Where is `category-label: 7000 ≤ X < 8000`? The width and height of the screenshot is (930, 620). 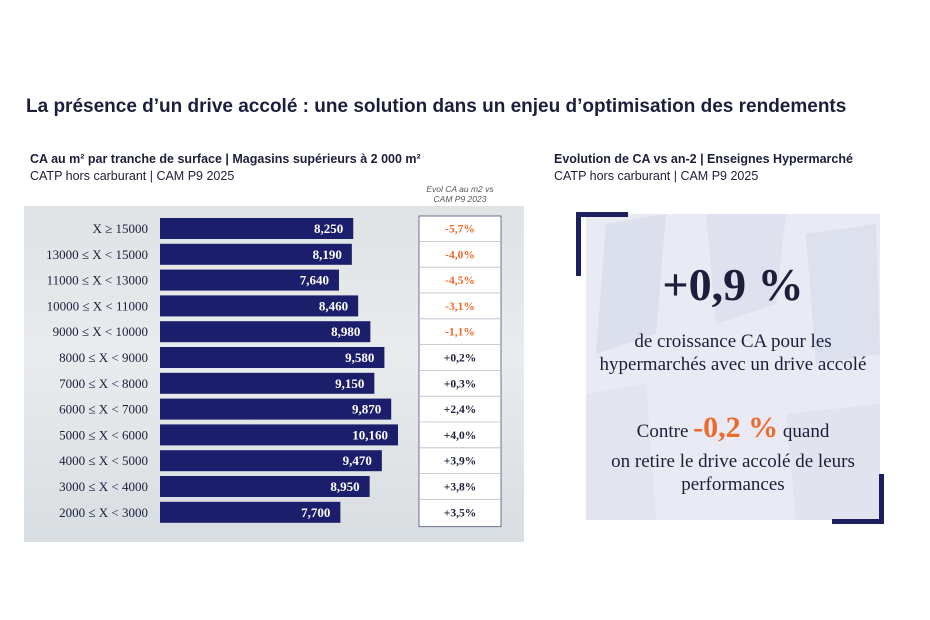
category-label: 7000 ≤ X < 8000 is located at coordinates (103, 383).